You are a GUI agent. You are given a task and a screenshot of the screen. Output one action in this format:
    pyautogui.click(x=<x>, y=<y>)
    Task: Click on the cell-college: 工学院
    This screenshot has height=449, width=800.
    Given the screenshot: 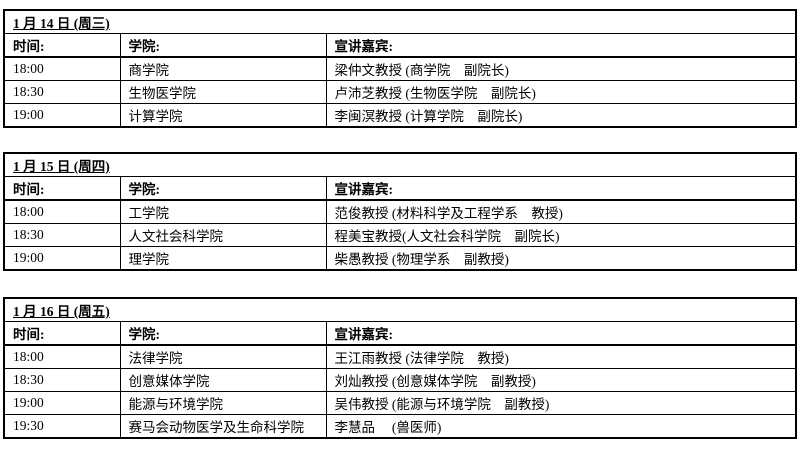 What is the action you would take?
    pyautogui.click(x=223, y=211)
    